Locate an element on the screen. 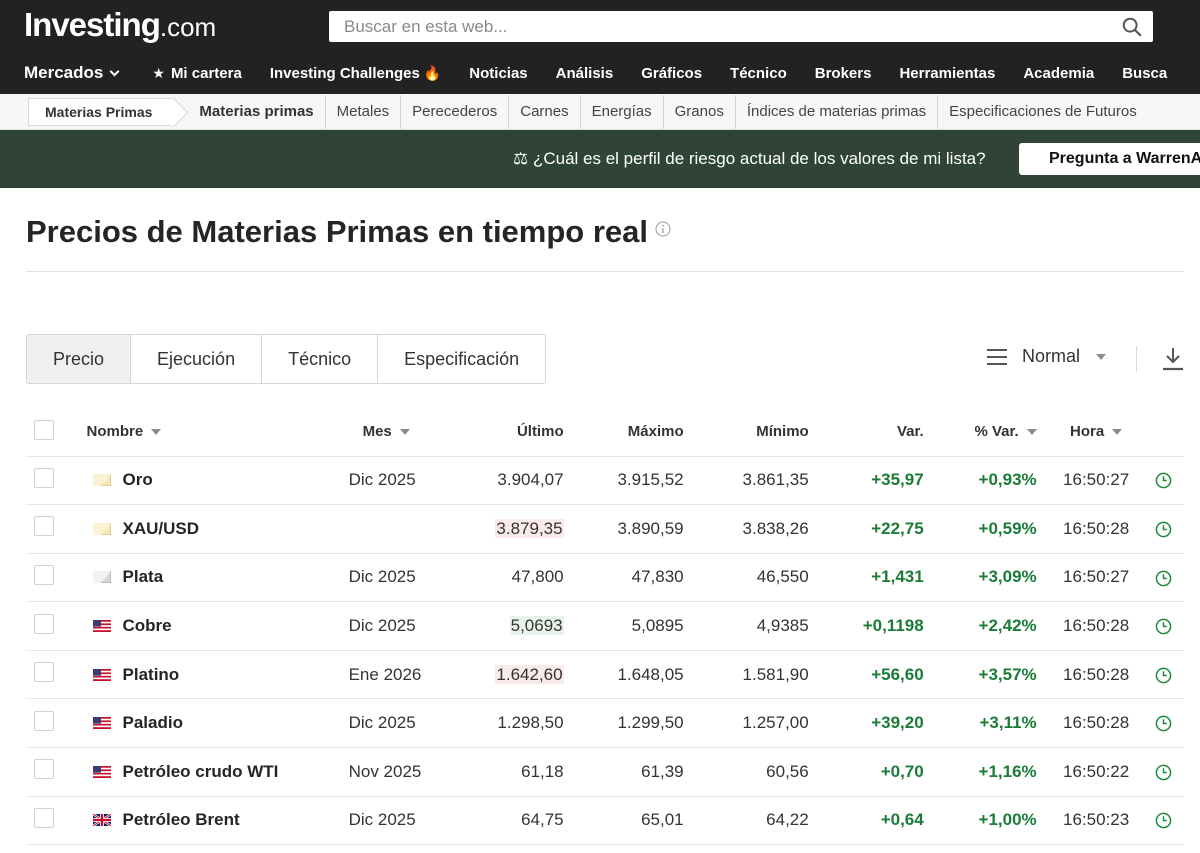  cell-name: Paladio is located at coordinates (207, 723).